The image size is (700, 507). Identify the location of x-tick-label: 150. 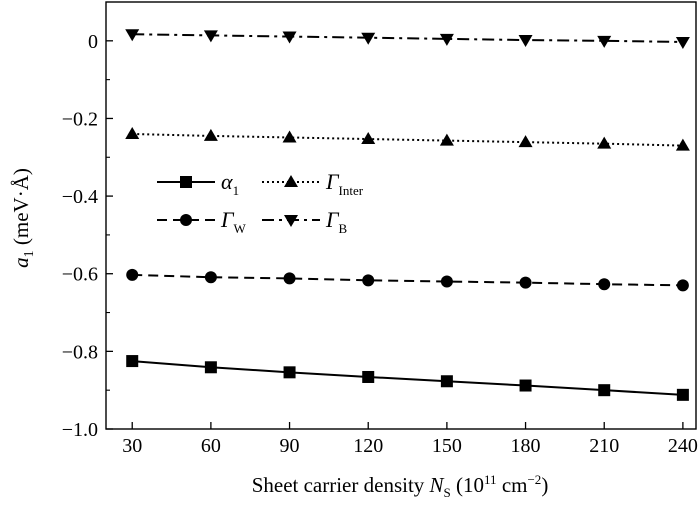
(447, 446).